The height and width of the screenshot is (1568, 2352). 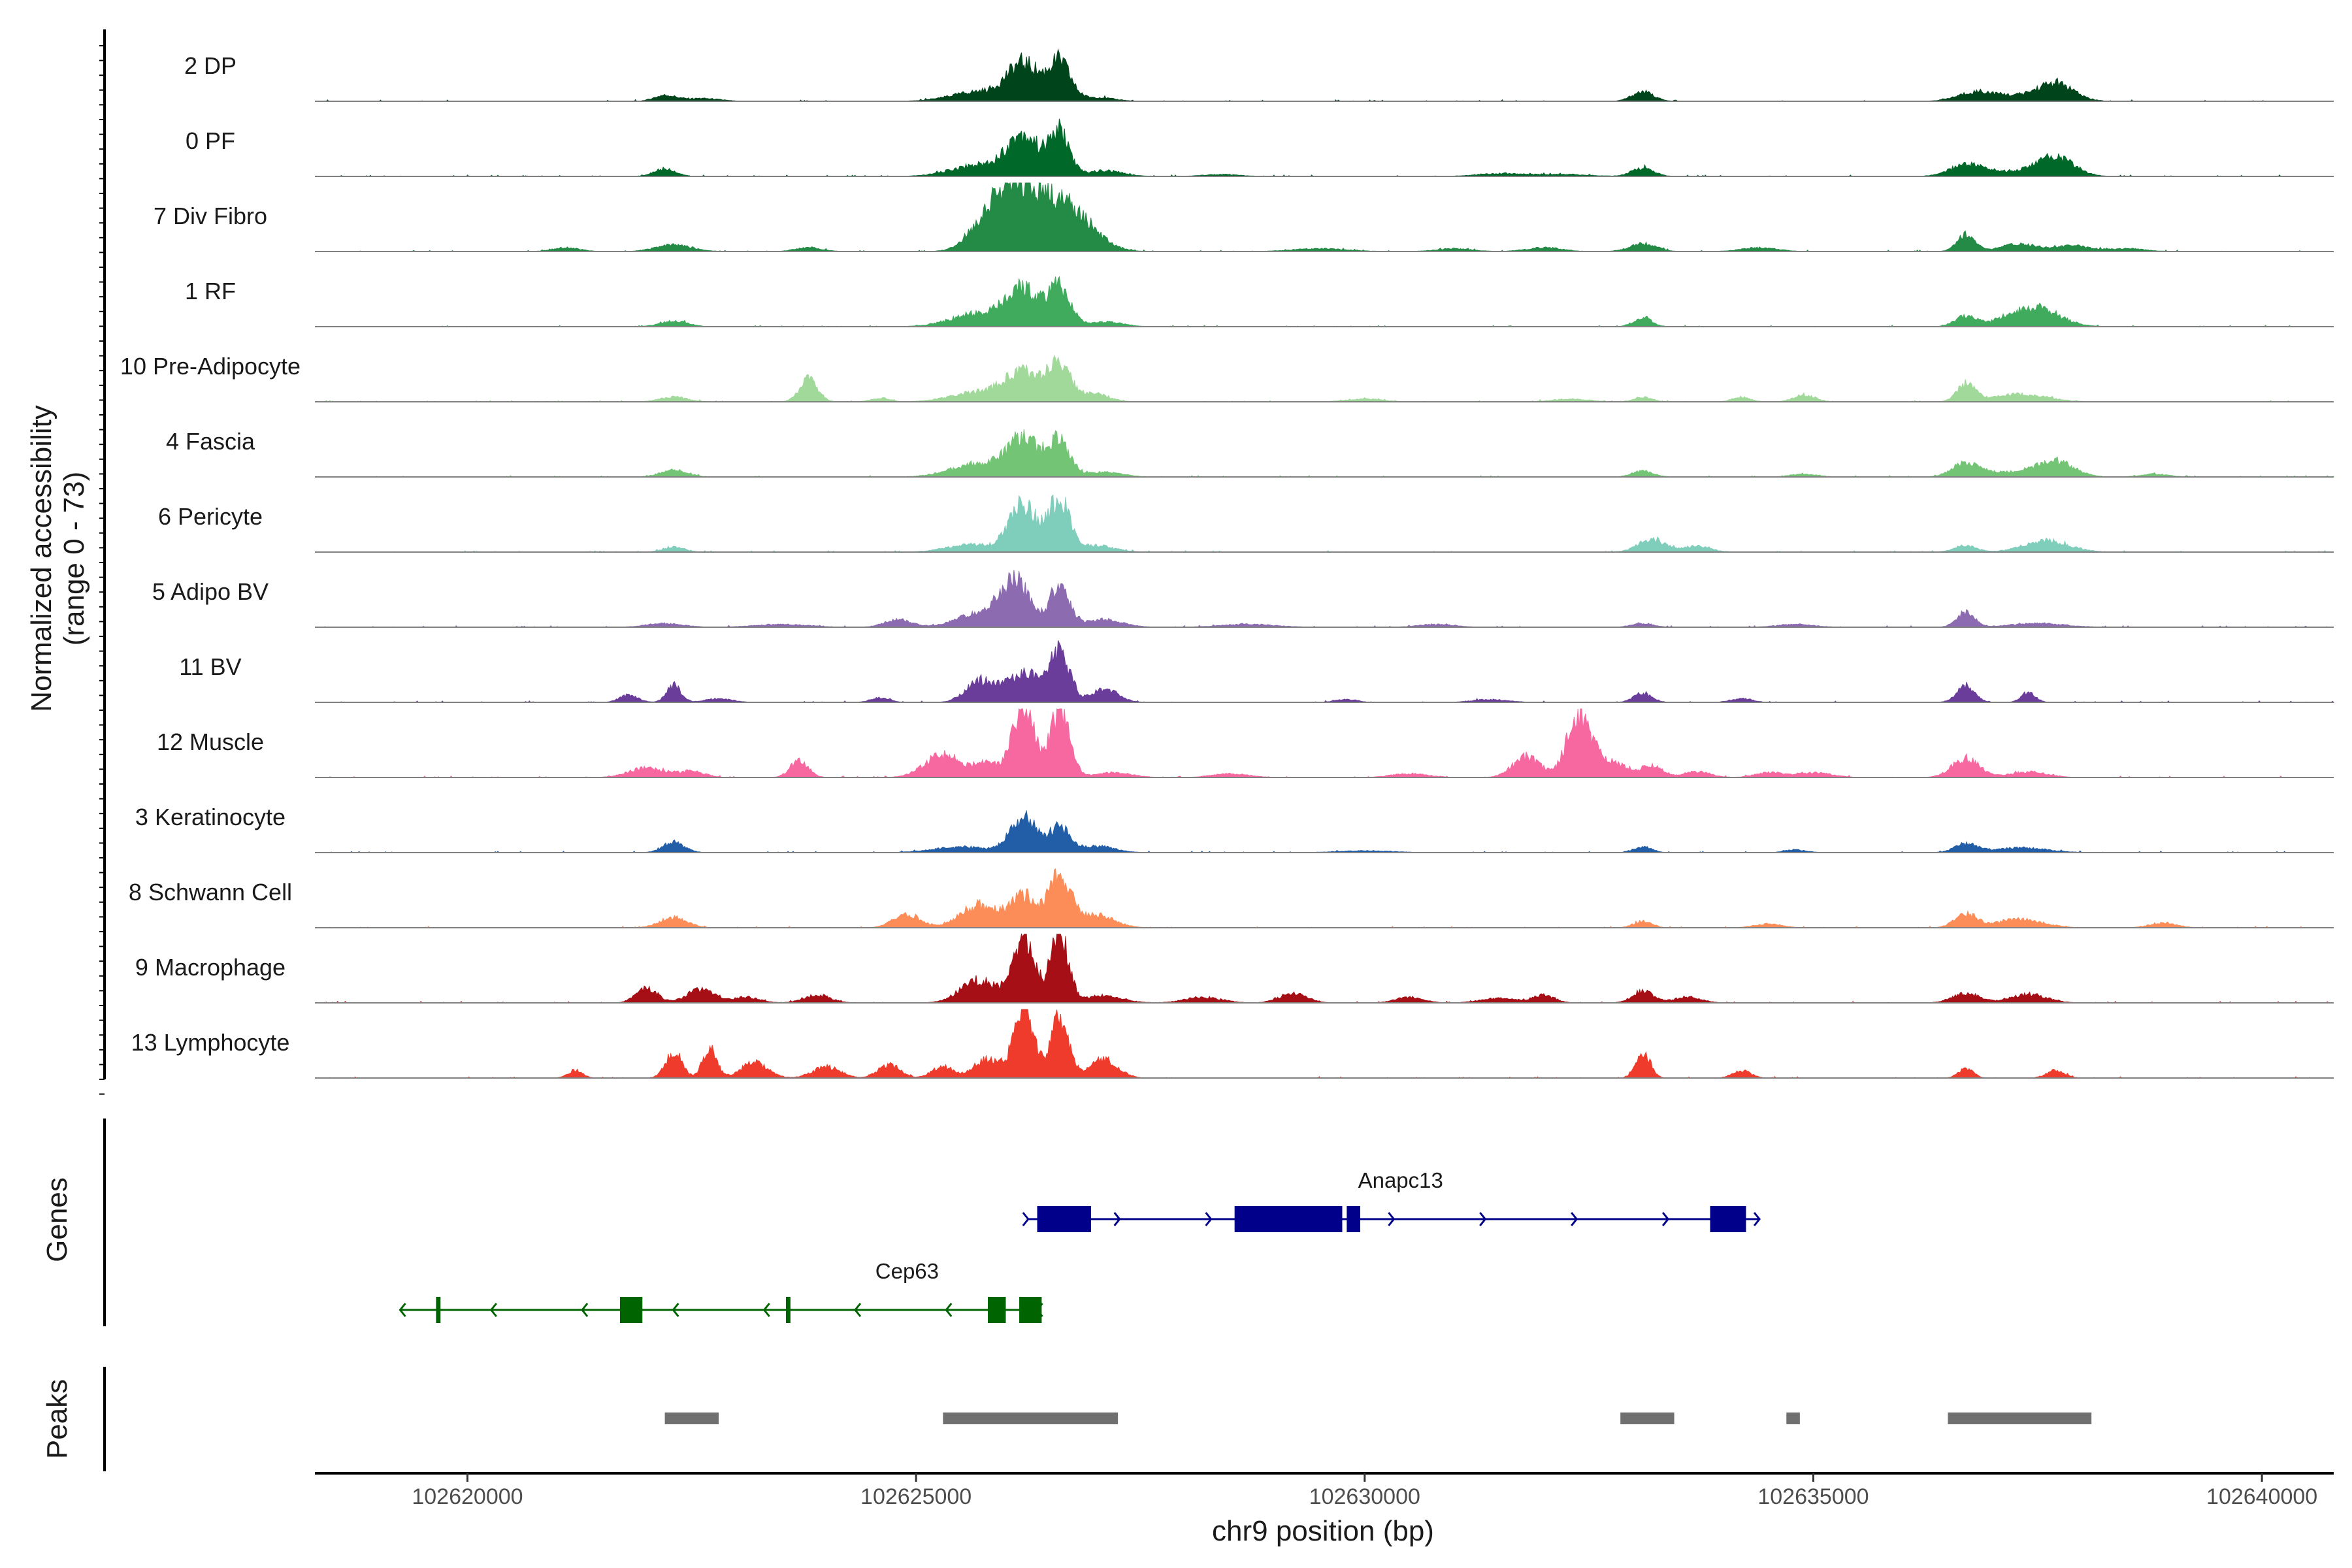 What do you see at coordinates (1260, 147) in the screenshot?
I see `track-0-pf: 0 PF` at bounding box center [1260, 147].